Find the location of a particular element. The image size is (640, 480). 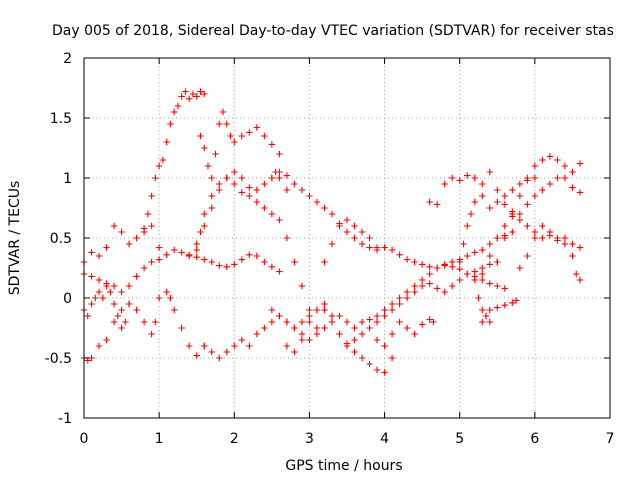

x-tick-label: 2 is located at coordinates (234, 439).